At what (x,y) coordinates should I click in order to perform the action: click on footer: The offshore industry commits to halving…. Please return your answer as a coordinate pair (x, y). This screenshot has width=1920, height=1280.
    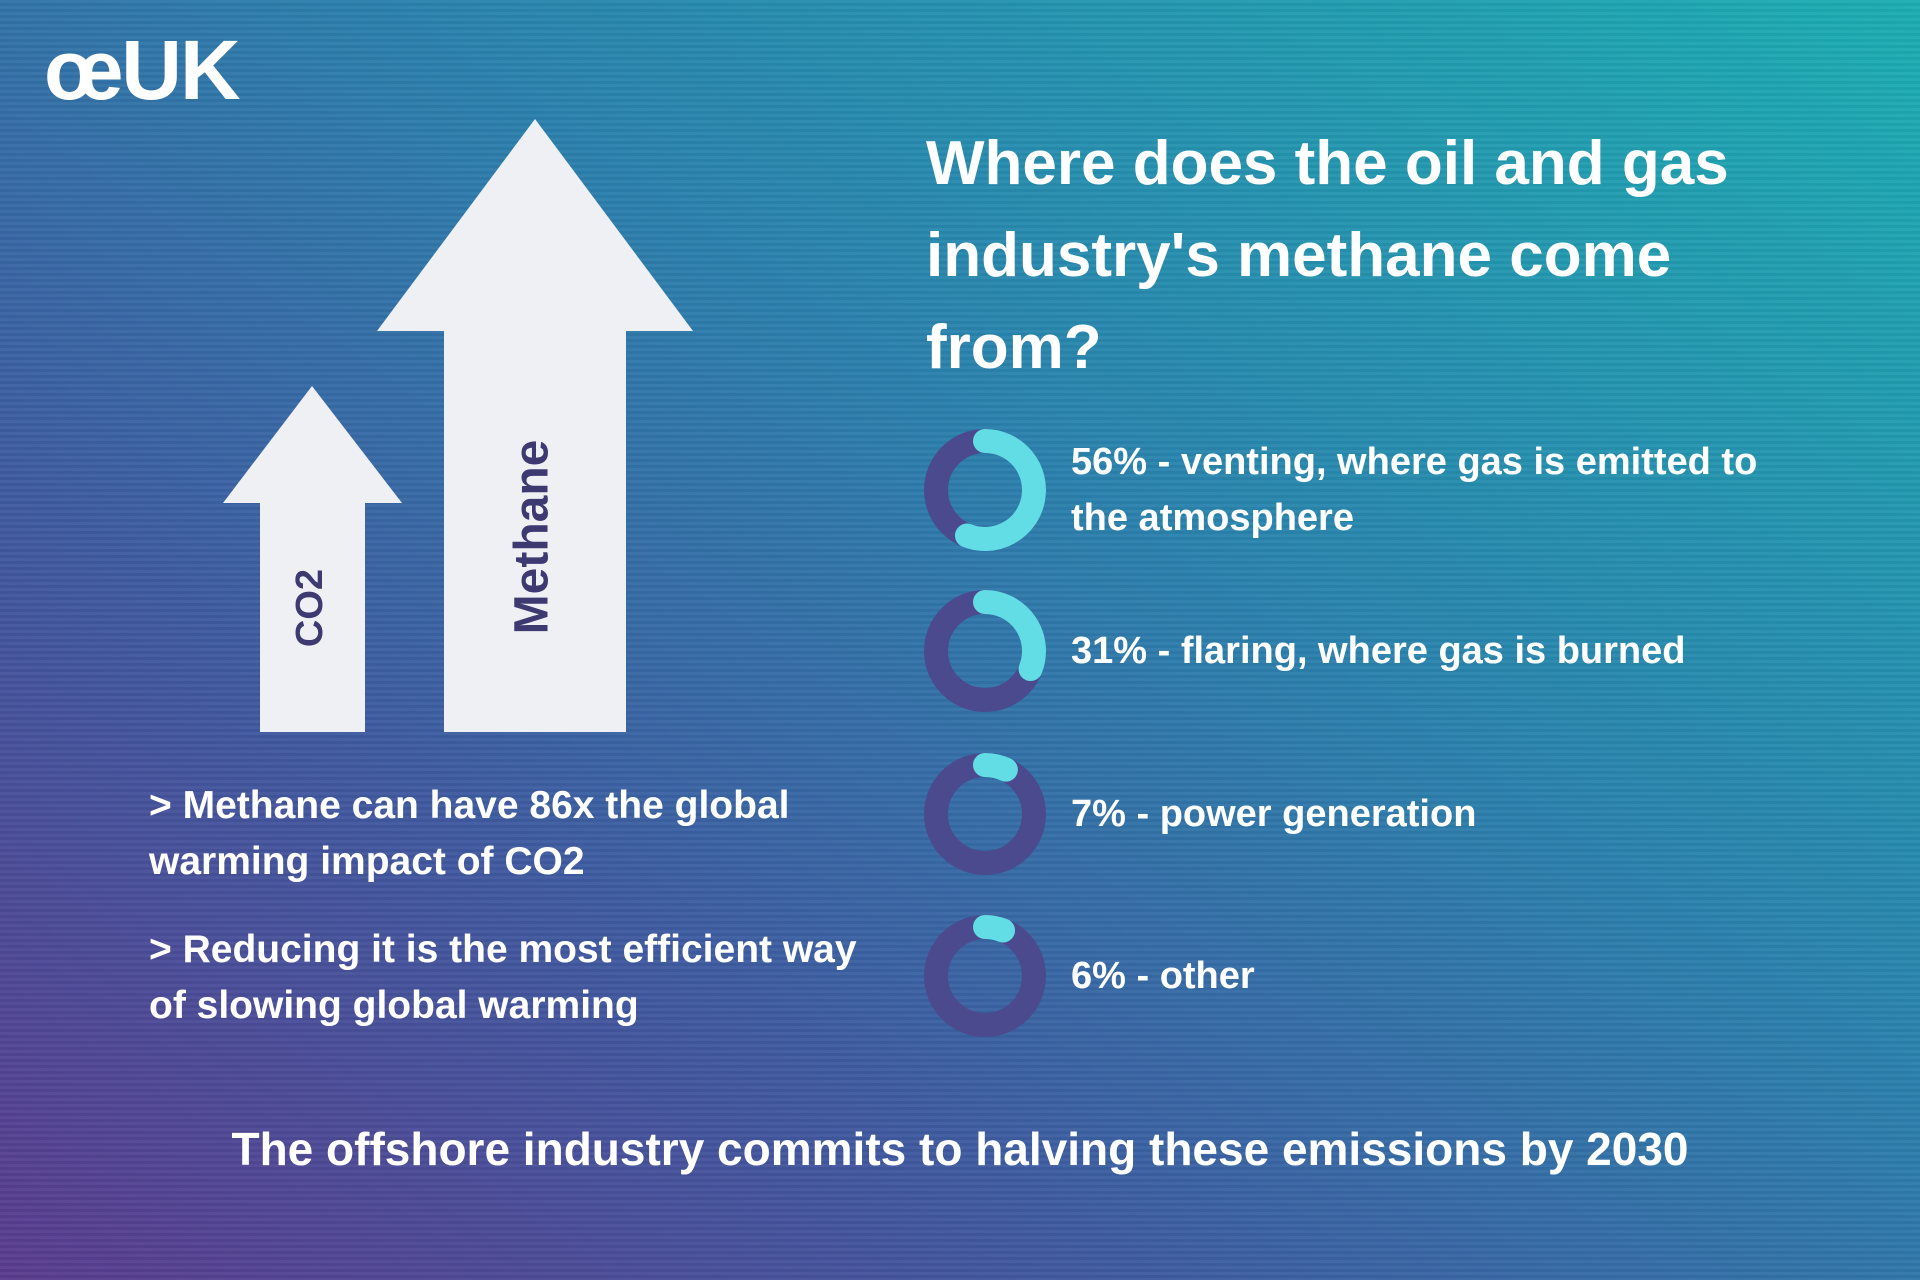
    Looking at the image, I should click on (960, 1149).